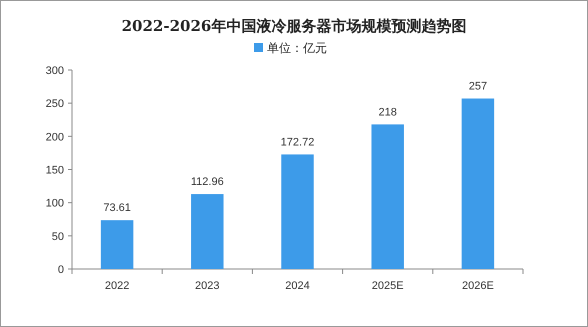 The width and height of the screenshot is (588, 327). I want to click on y-tick-label: 200, so click(55, 137).